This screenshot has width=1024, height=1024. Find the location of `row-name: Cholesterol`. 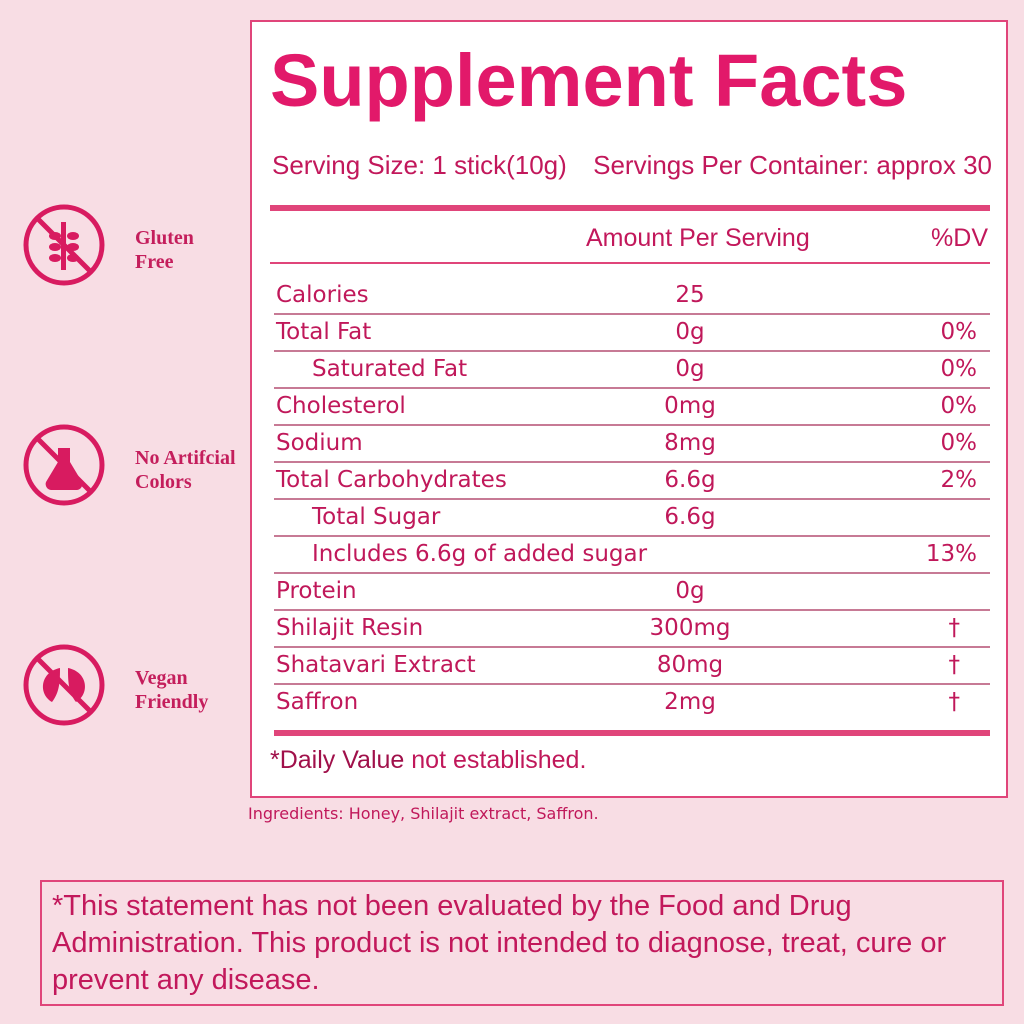

row-name: Cholesterol is located at coordinates (341, 406).